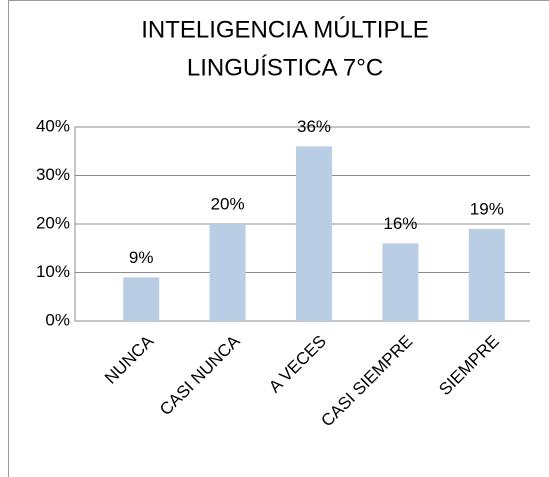 This screenshot has height=477, width=549. Describe the element at coordinates (53, 125) in the screenshot. I see `y-tick-label: 40%` at that location.